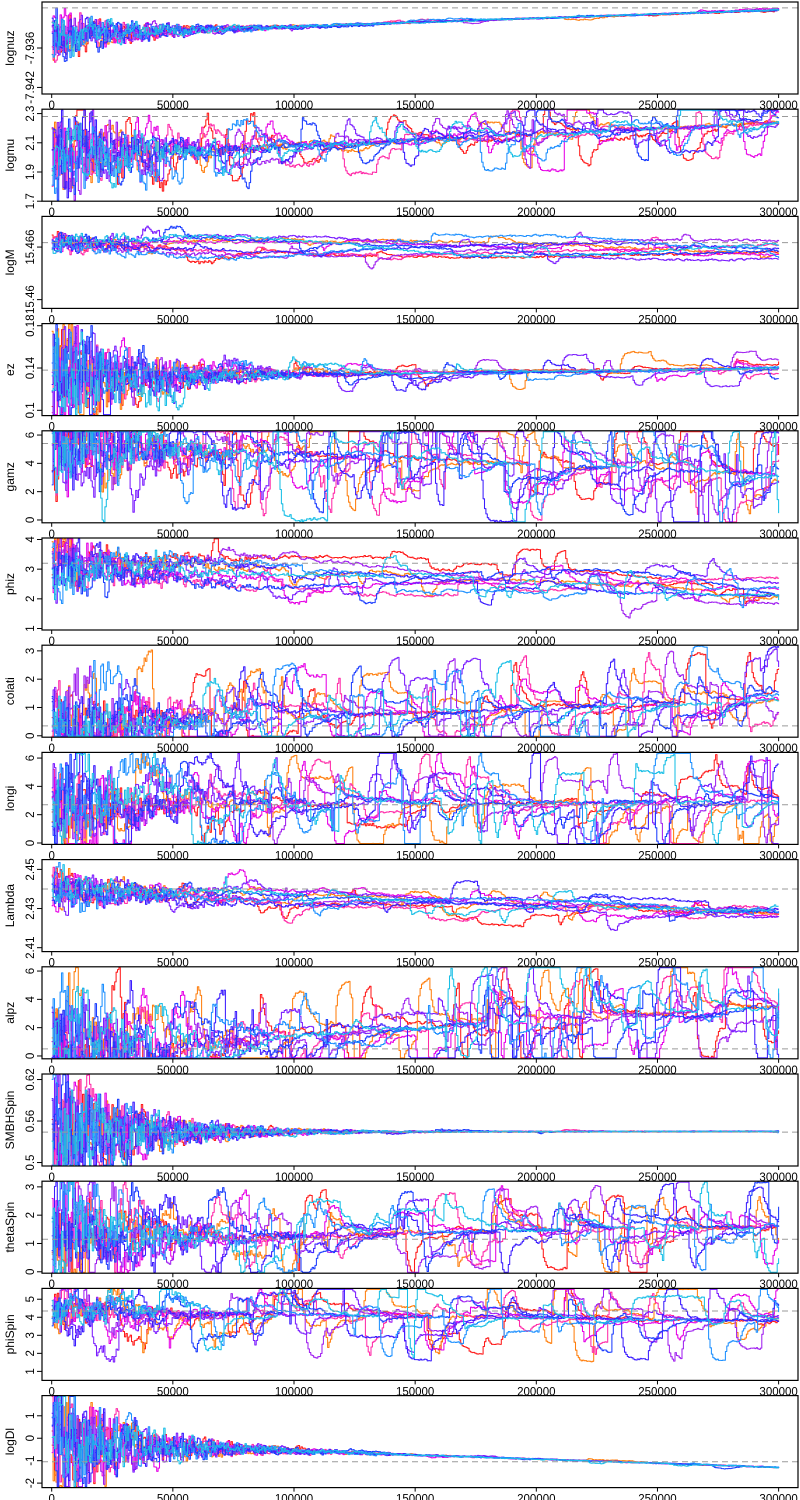 The height and width of the screenshot is (1500, 800). Describe the element at coordinates (10, 262) in the screenshot. I see `y-axis-label: logM` at that location.